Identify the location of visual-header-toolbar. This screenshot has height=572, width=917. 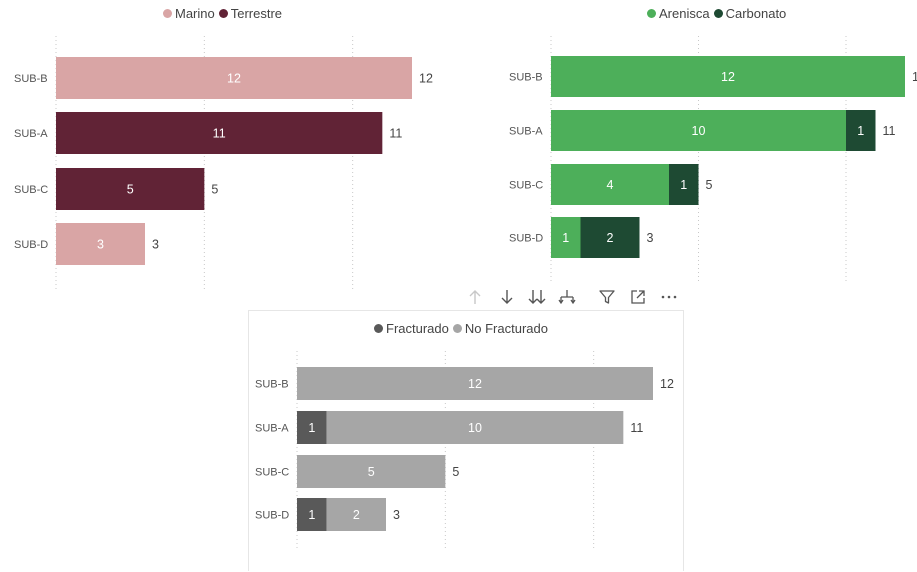
(577, 297).